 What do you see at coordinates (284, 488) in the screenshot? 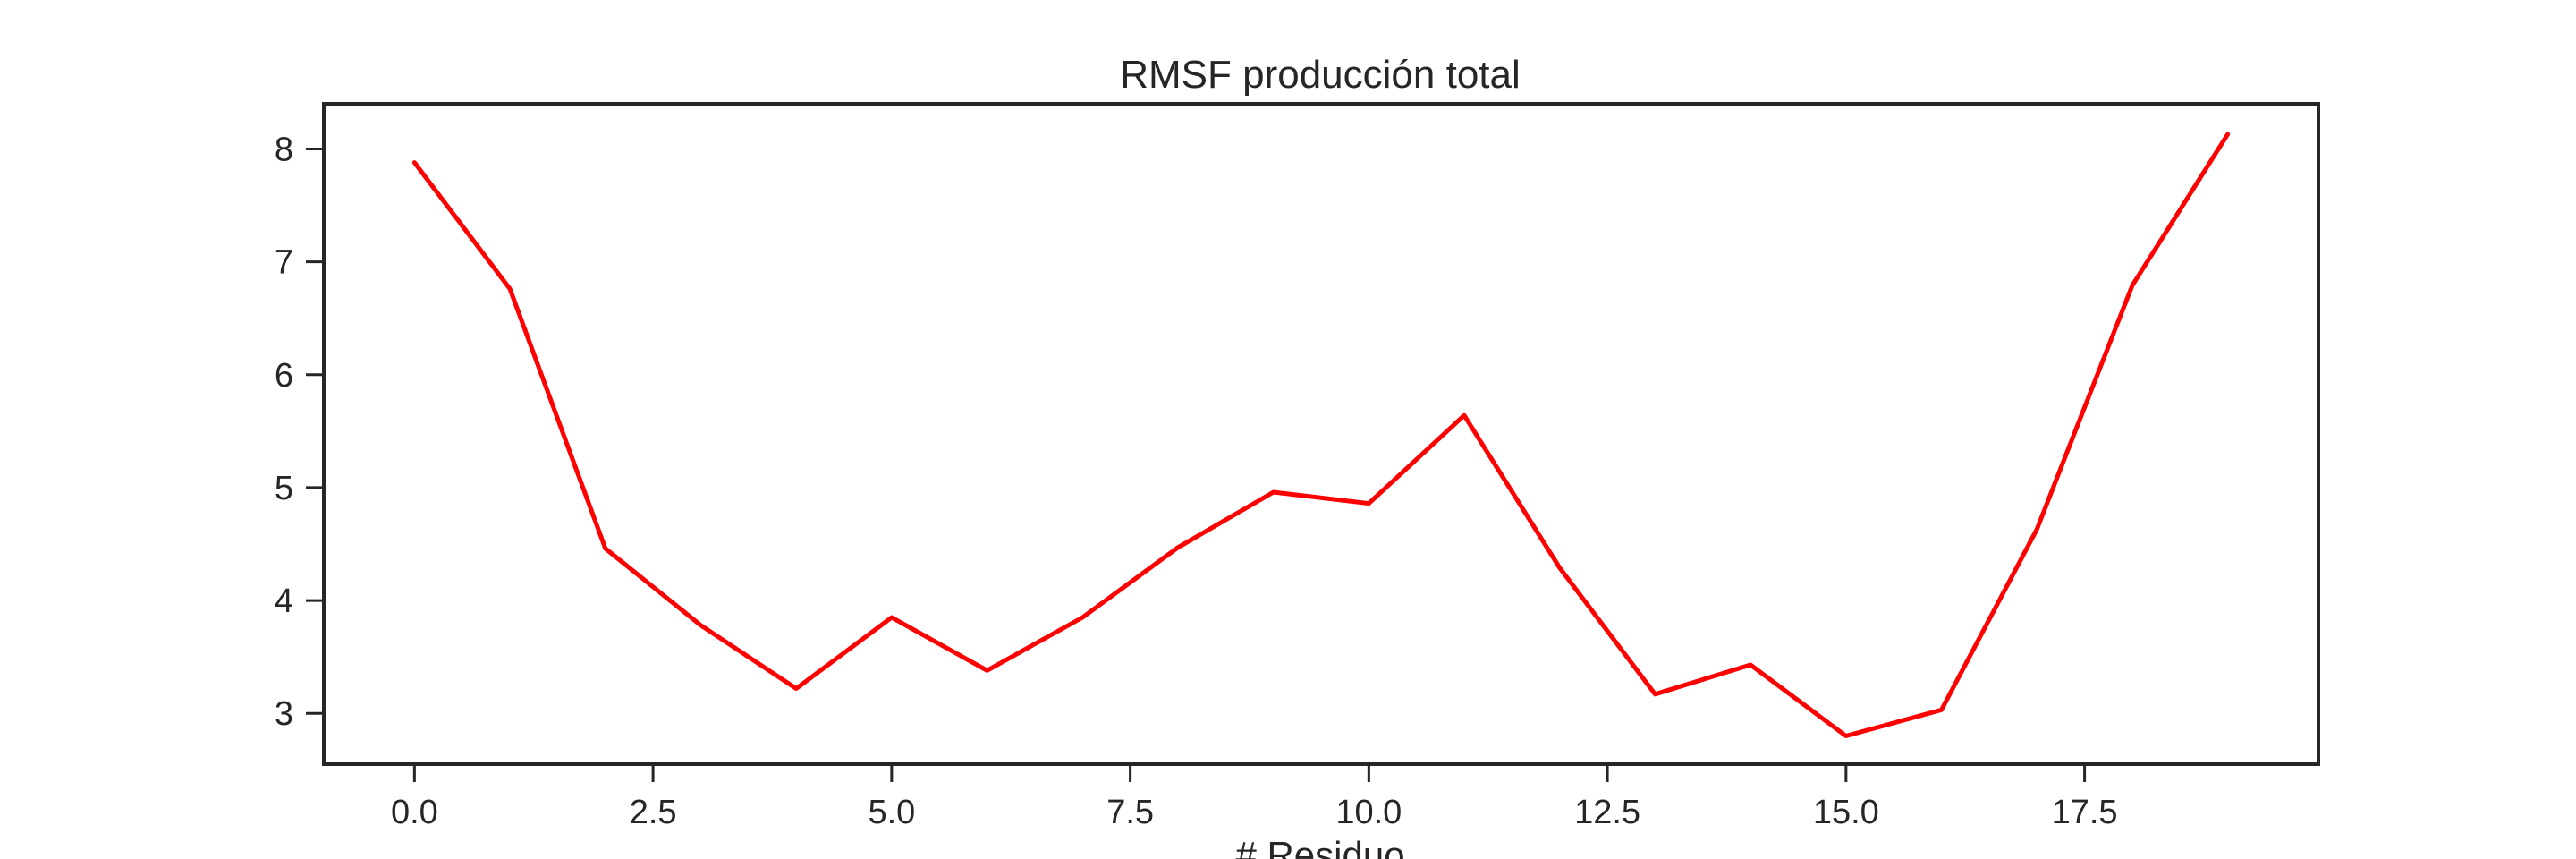
I see `y-tick-label: 5` at bounding box center [284, 488].